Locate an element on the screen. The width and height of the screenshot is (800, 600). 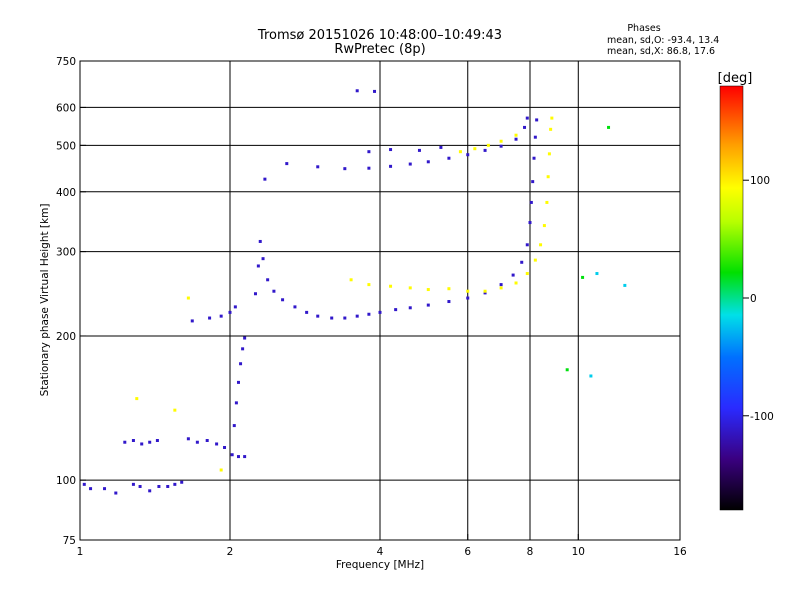
x-axis-ticks: 1 2 4 6 8 10 16 is located at coordinates (382, 546).